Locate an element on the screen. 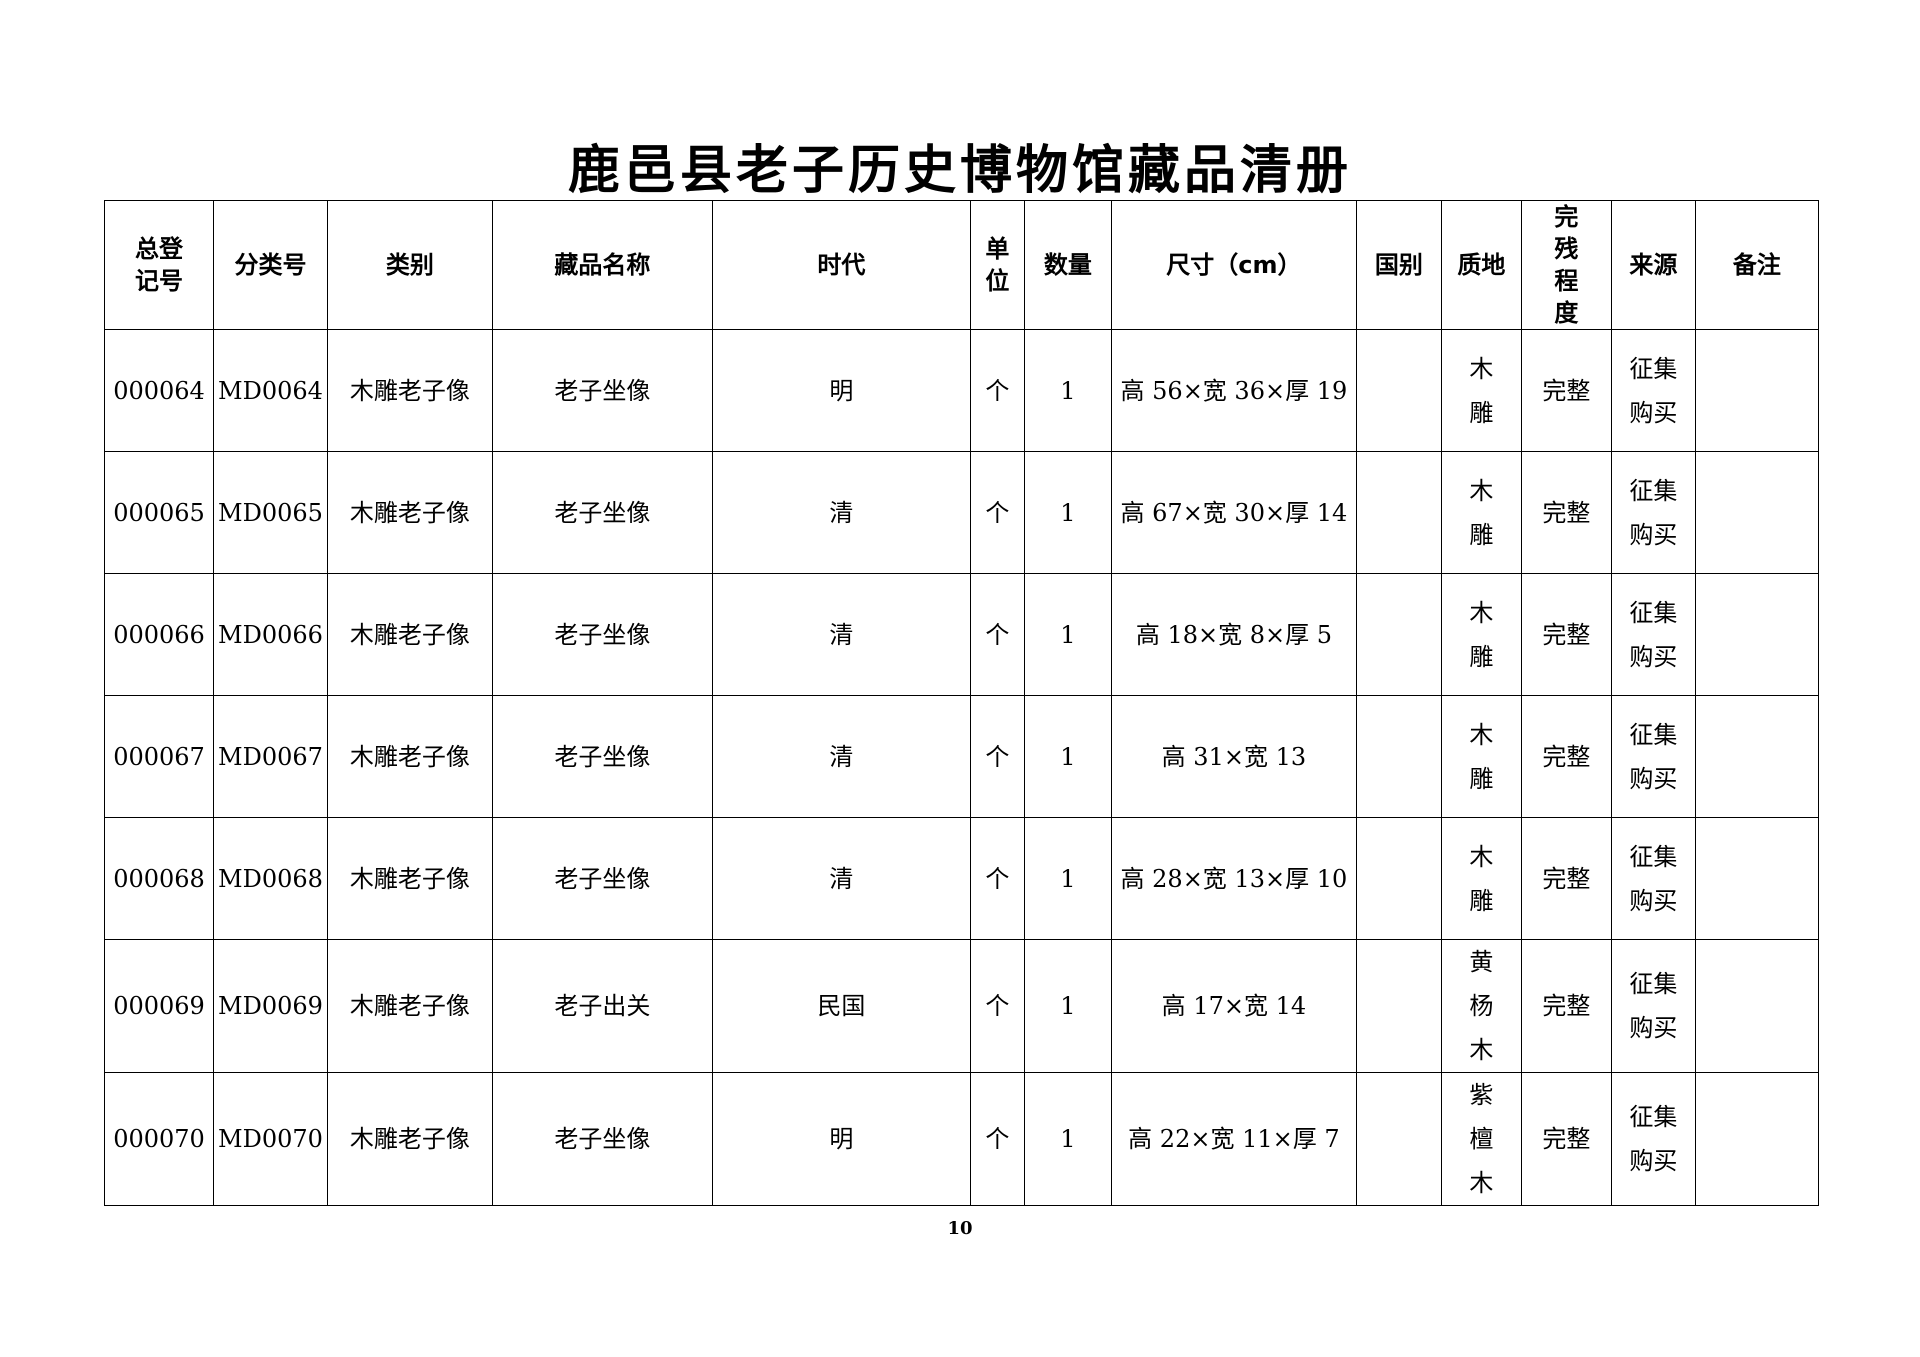  table-cell: 高 56×宽 36×厚 19 is located at coordinates (1233, 390).